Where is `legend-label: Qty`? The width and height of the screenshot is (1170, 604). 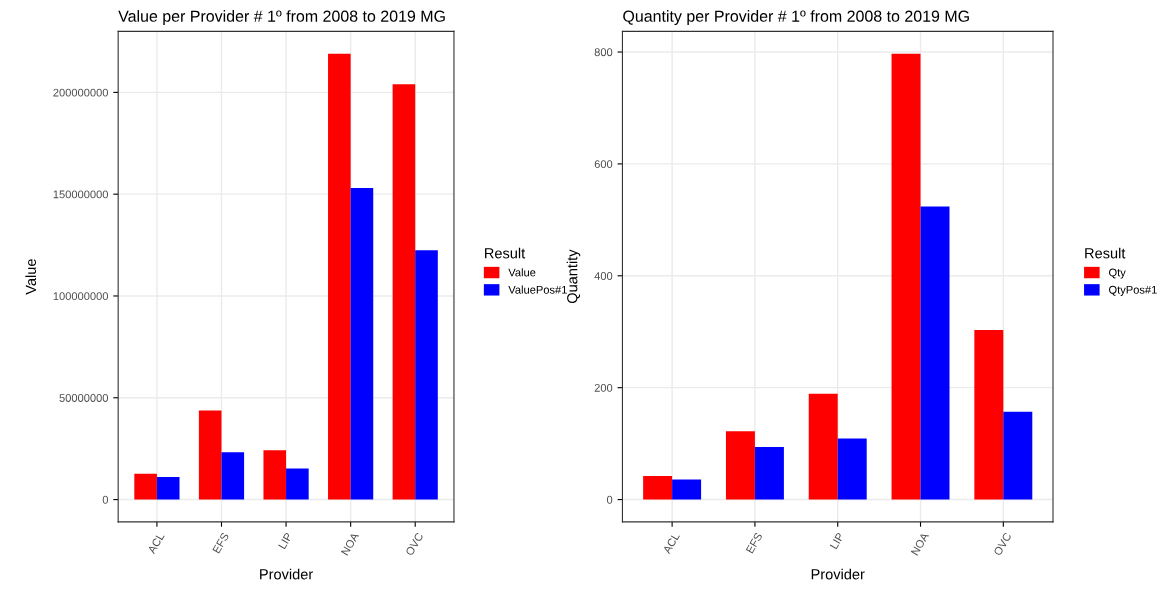
legend-label: Qty is located at coordinates (1117, 273).